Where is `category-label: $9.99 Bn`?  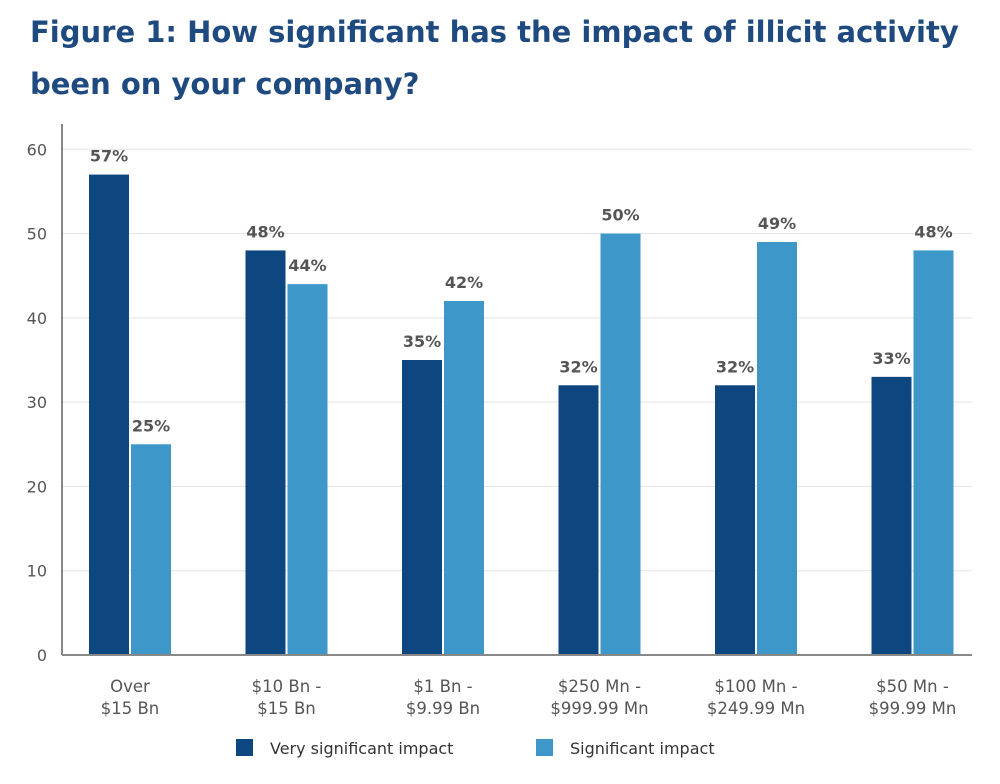 category-label: $9.99 Bn is located at coordinates (443, 708).